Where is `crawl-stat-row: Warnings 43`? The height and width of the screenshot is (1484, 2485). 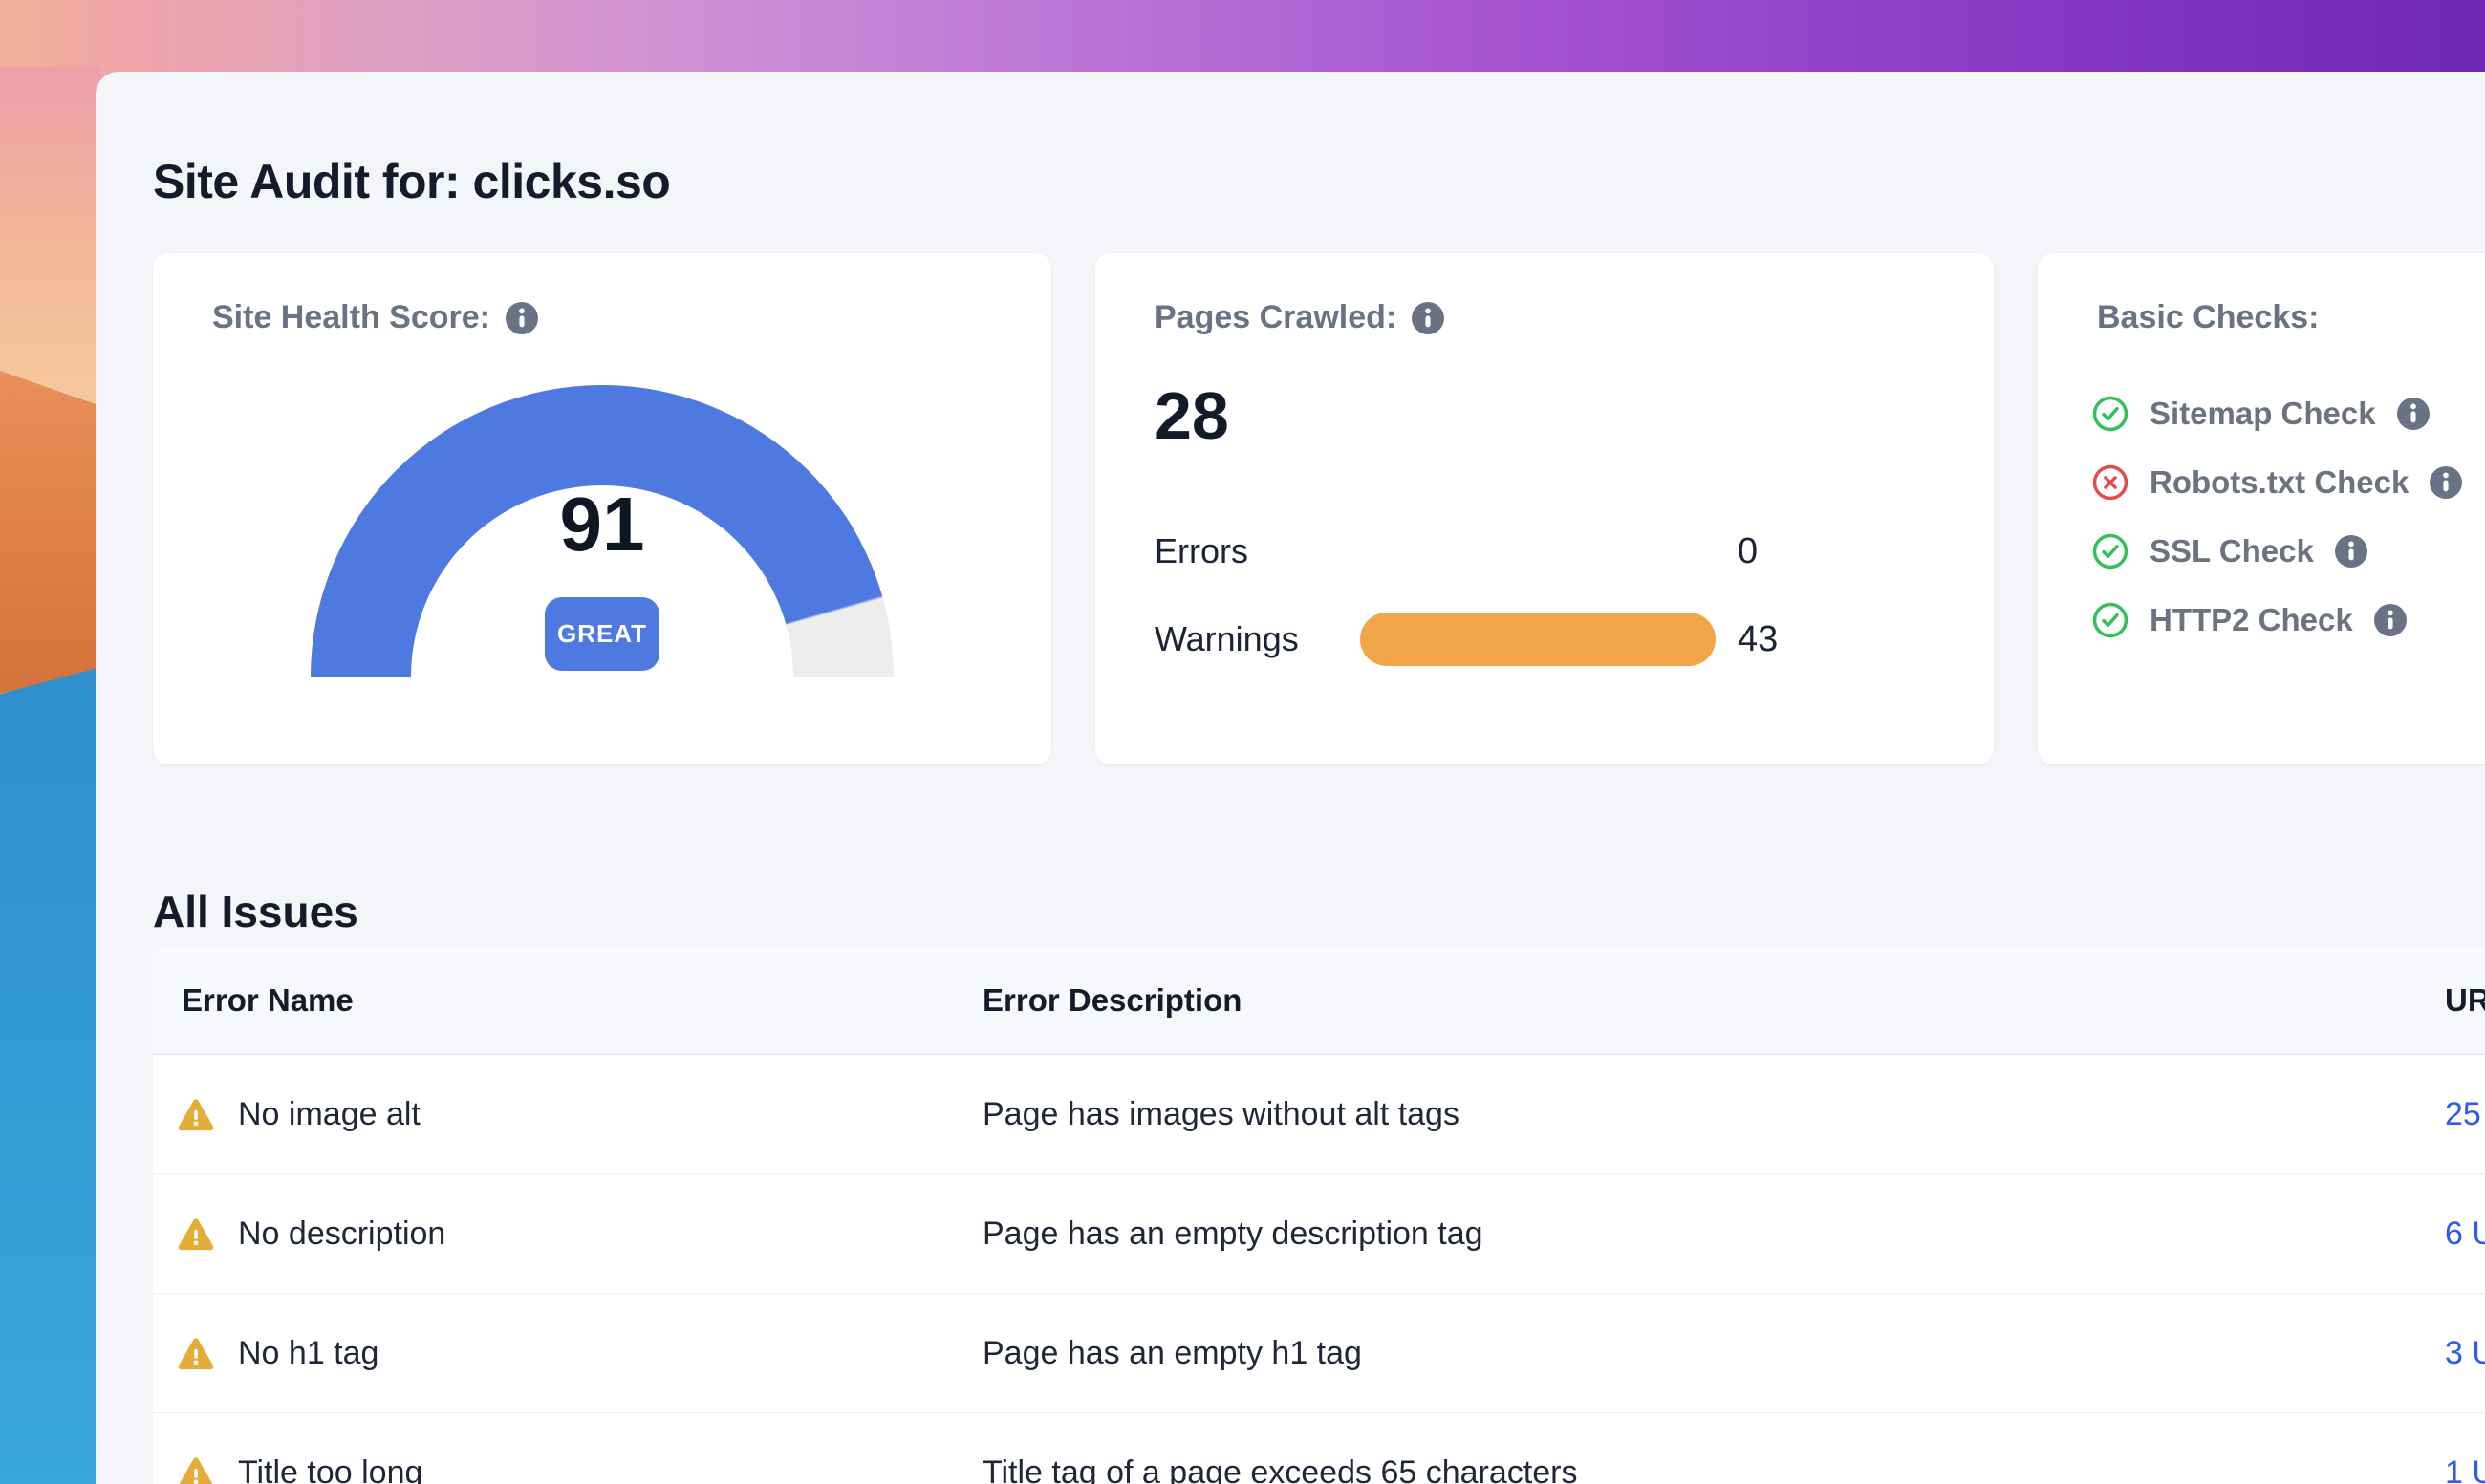
crawl-stat-row: Warnings 43 is located at coordinates (1544, 639).